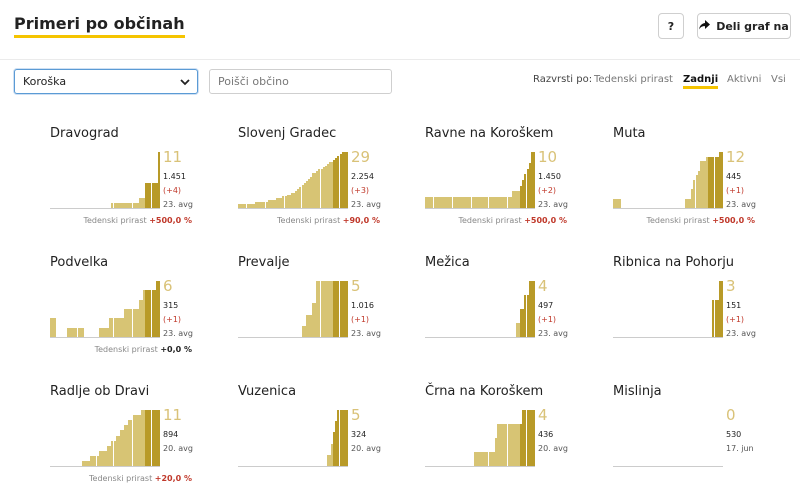 This screenshot has width=800, height=493. Describe the element at coordinates (778, 79) in the screenshot. I see `sort-option-all: Vsi` at that location.